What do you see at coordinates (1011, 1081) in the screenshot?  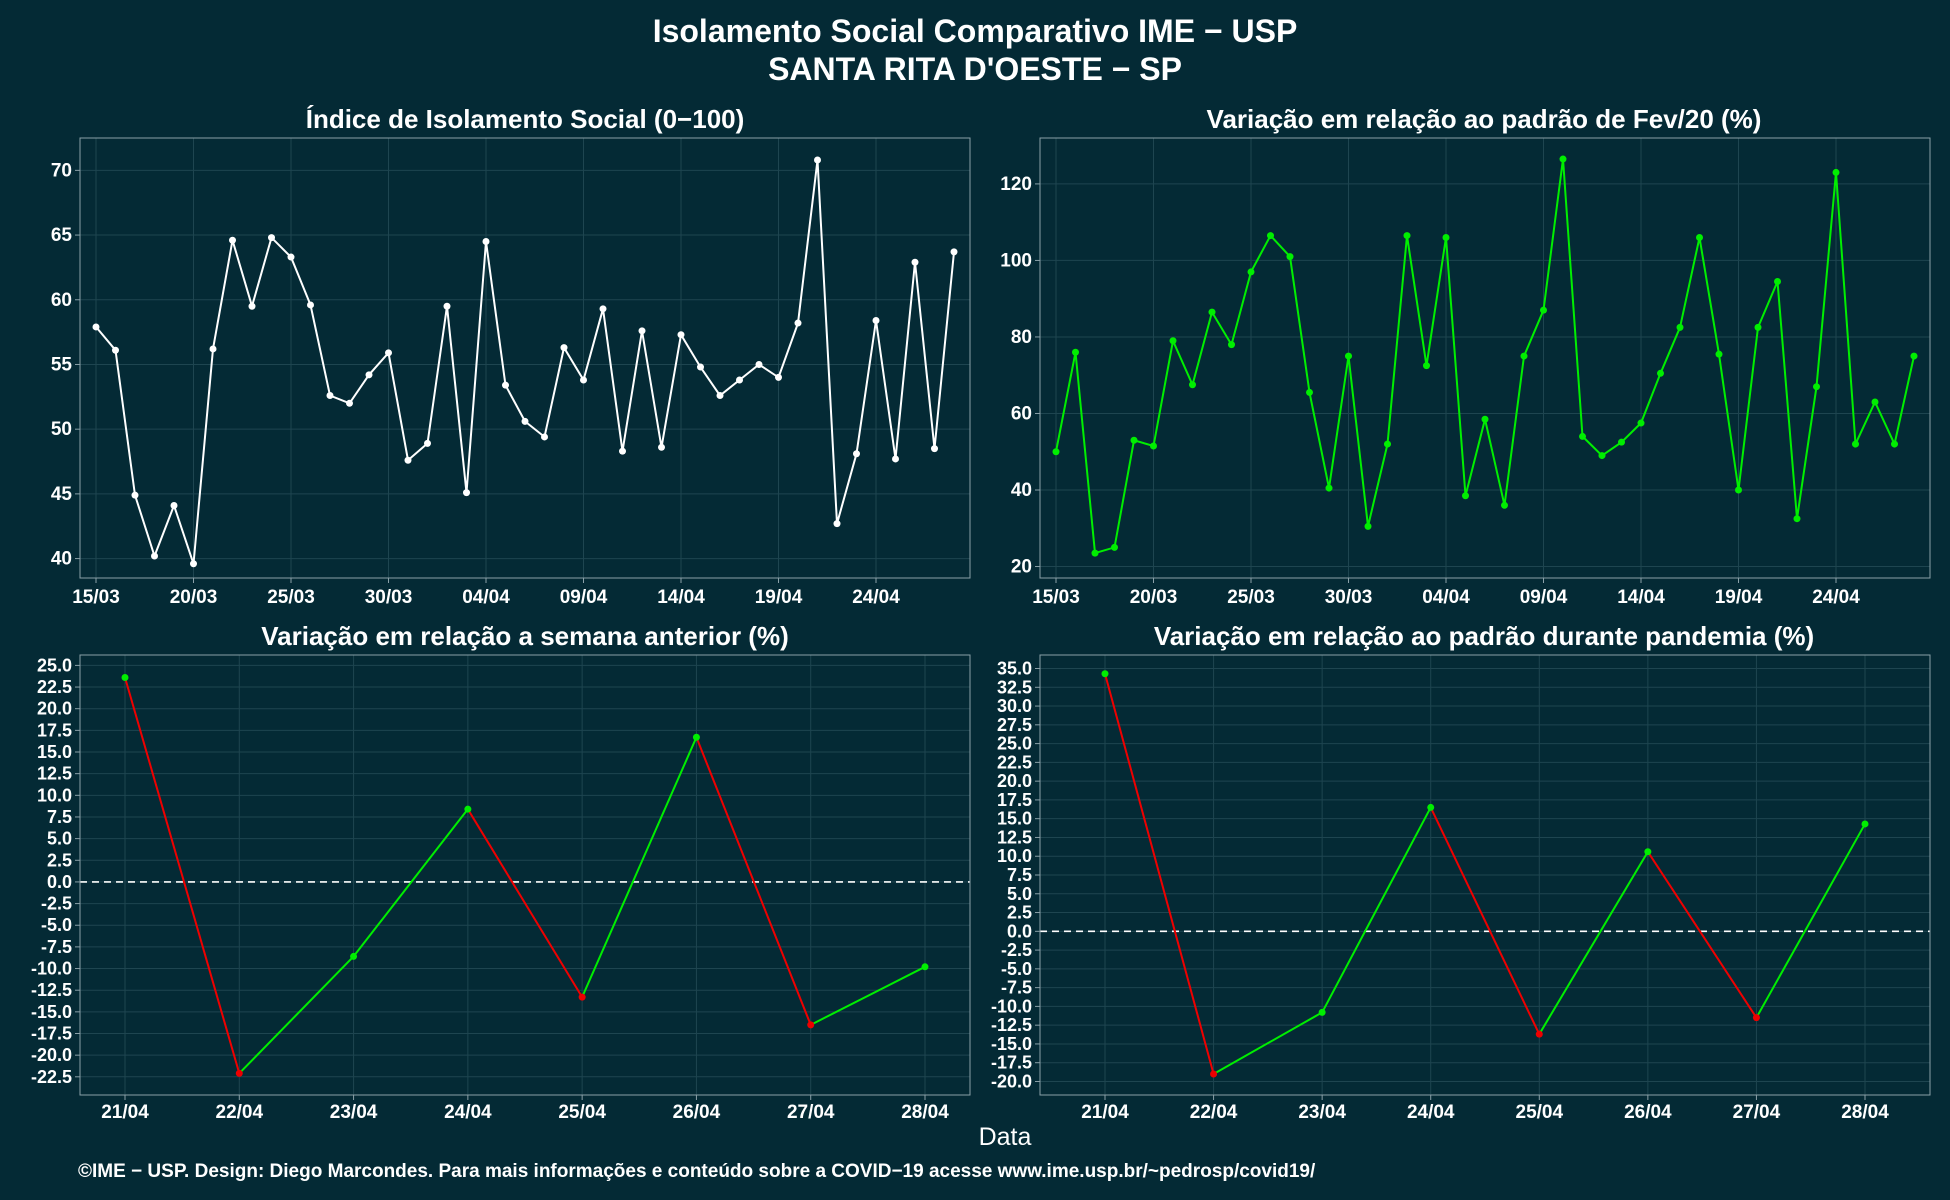 I see `y-tick-label: -20.0` at bounding box center [1011, 1081].